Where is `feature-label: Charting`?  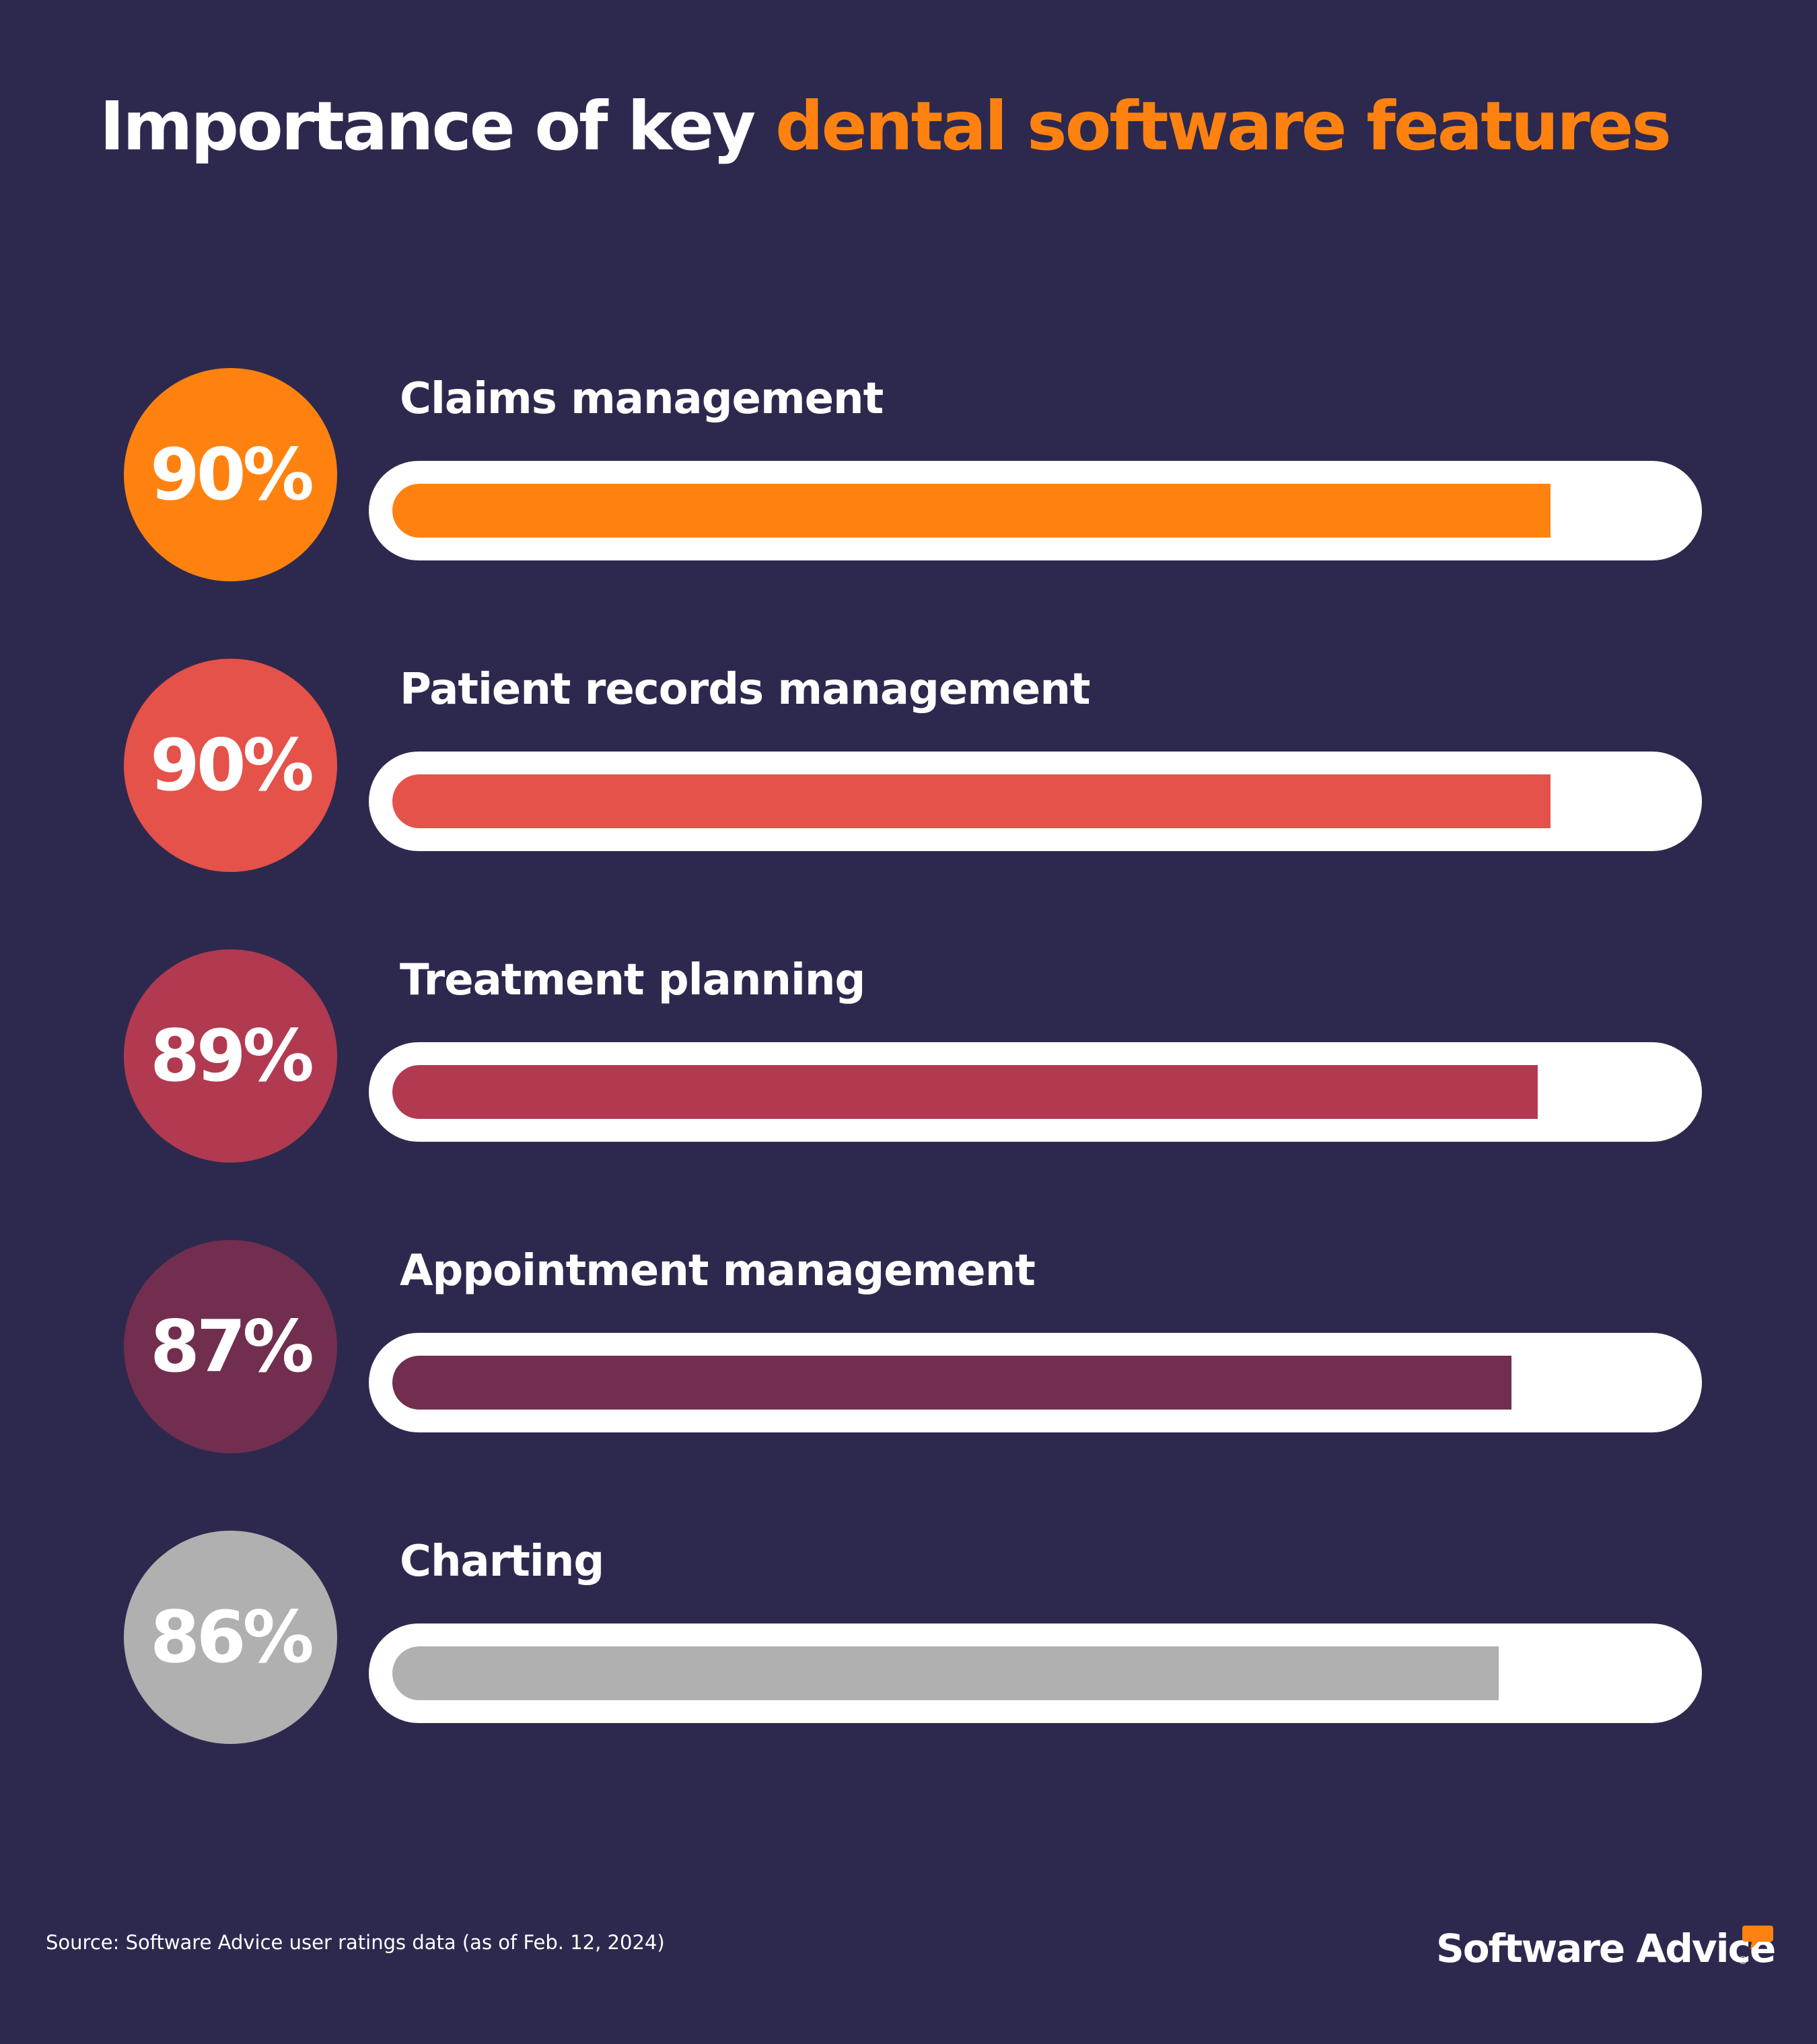 feature-label: Charting is located at coordinates (502, 1561).